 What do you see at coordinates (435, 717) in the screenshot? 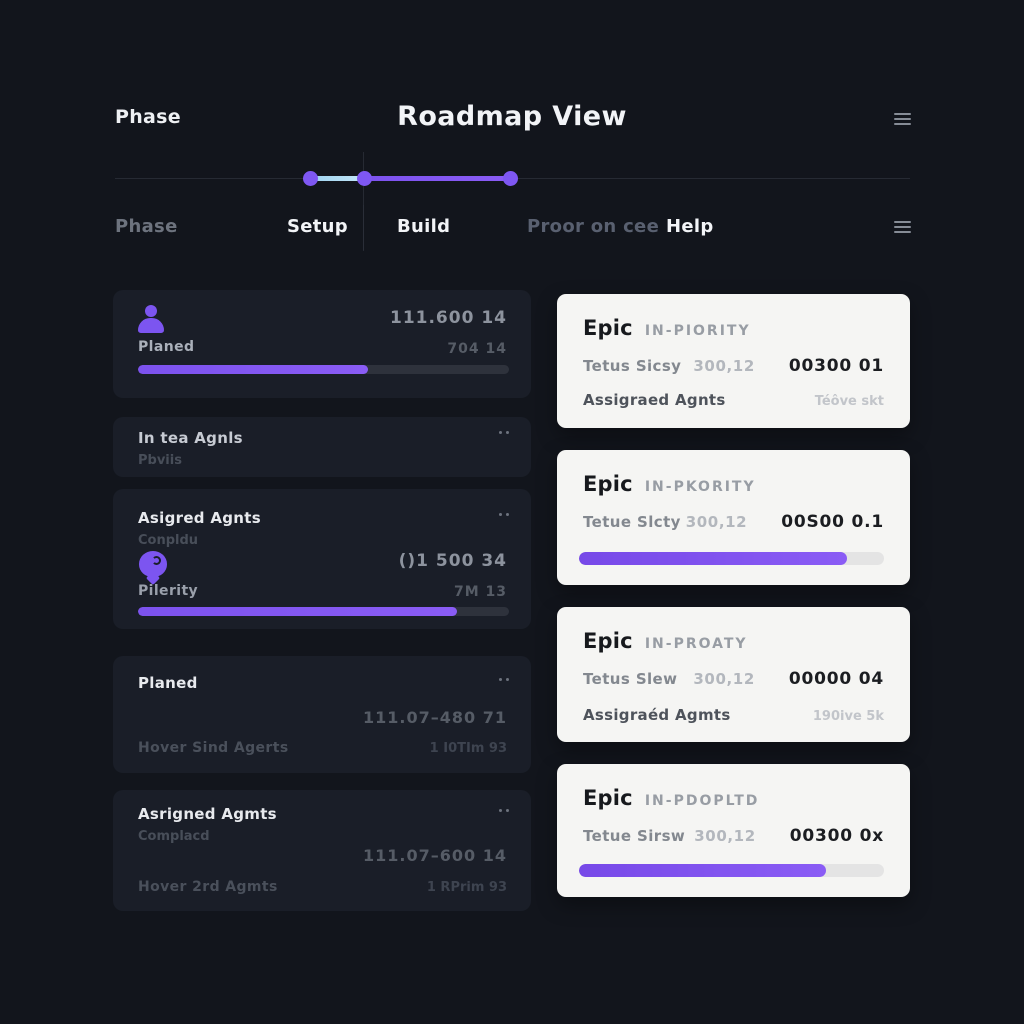
I see `range-value: 111.07–480 71` at bounding box center [435, 717].